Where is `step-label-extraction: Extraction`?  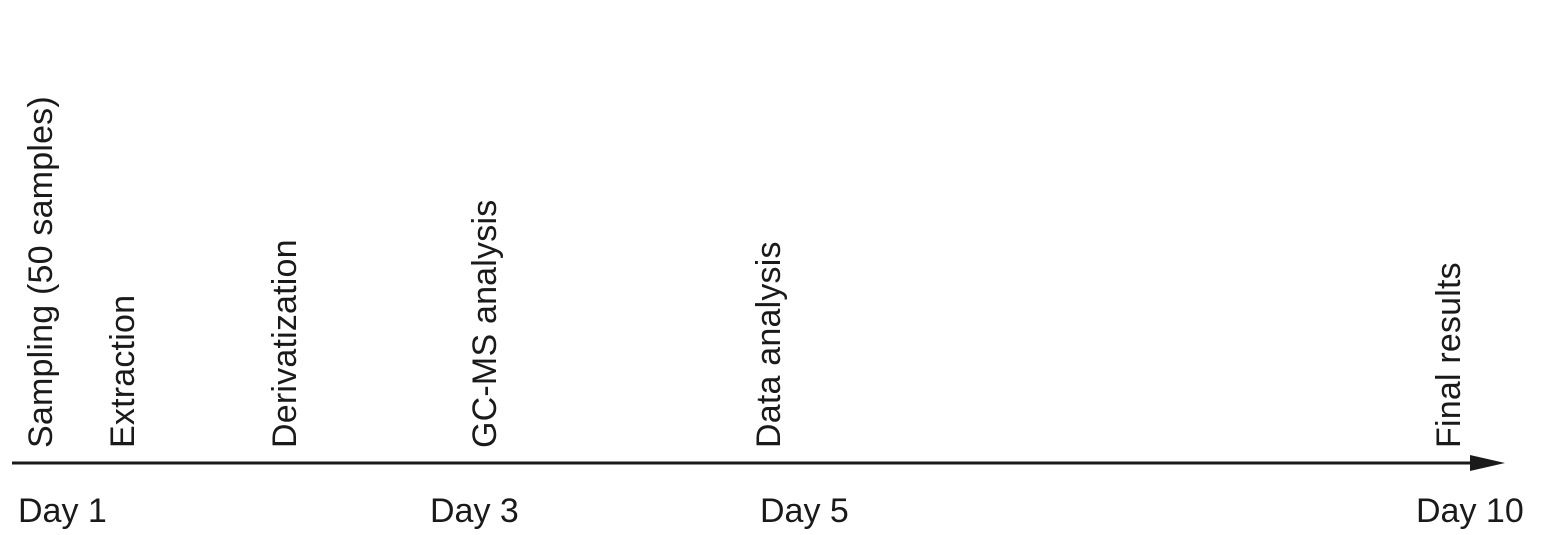 step-label-extraction: Extraction is located at coordinates (123, 371).